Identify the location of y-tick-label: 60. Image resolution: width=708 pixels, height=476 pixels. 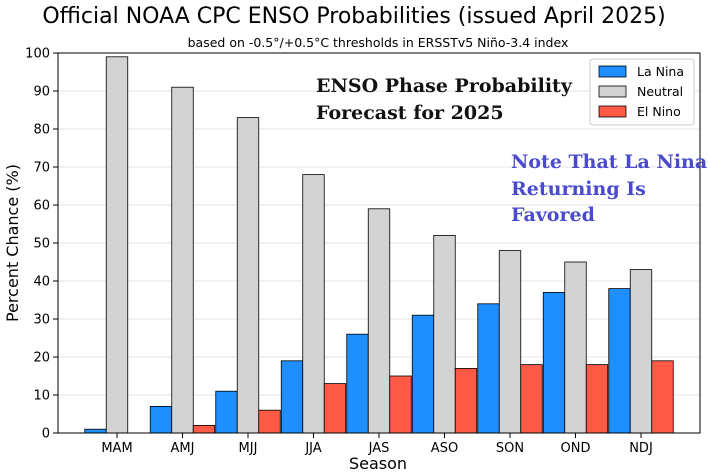
(41, 206).